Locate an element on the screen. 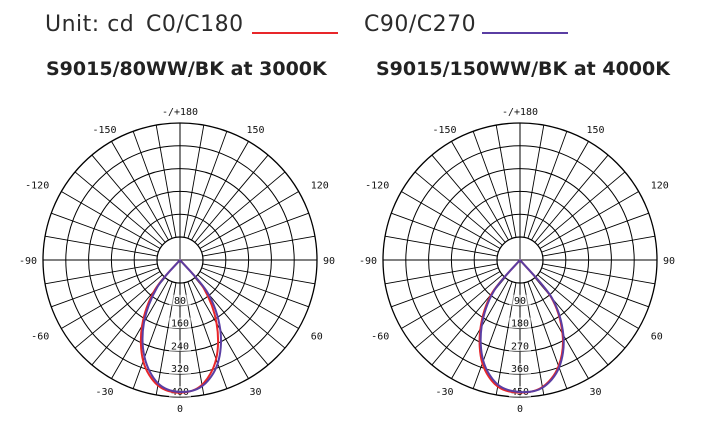 Image resolution: width=712 pixels, height=424 pixels. legend-c90-label: C90/C270 is located at coordinates (420, 24).